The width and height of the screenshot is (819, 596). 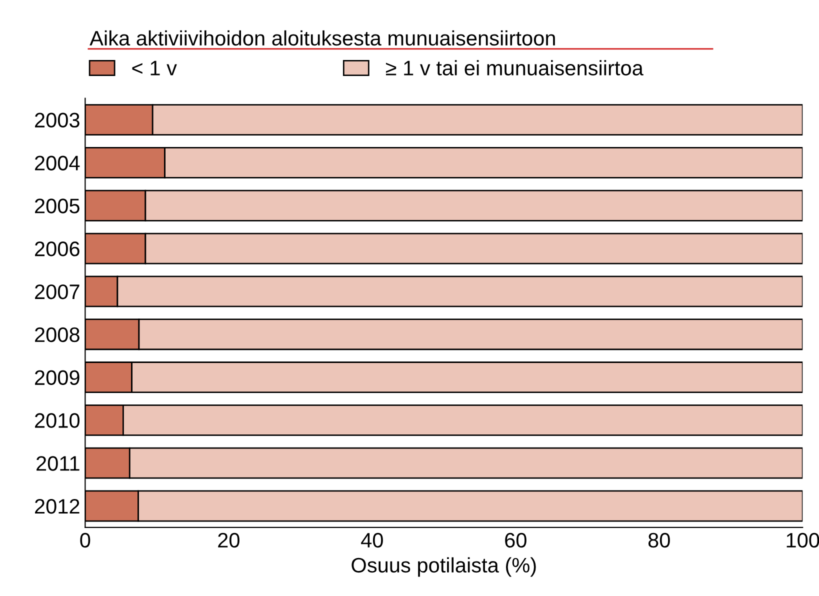 I want to click on y-tick-label: 2005, so click(x=57, y=206).